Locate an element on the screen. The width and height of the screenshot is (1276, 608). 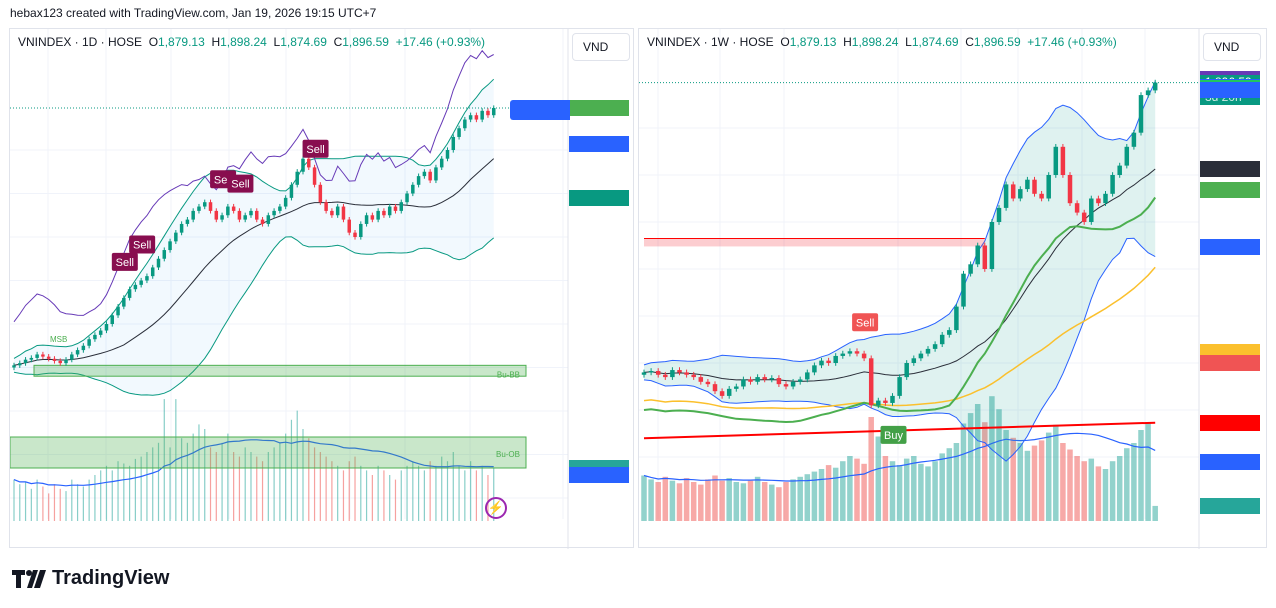
tradingview-footer: TradingView is located at coordinates (90, 578).